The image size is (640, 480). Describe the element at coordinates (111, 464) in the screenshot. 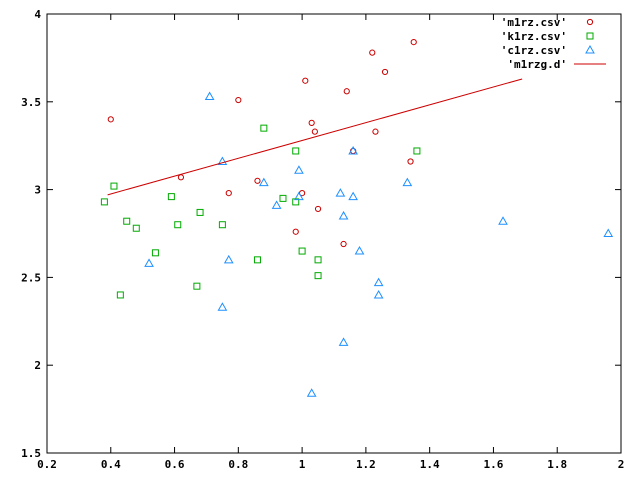

I see `x-tick-label: 0.4` at that location.